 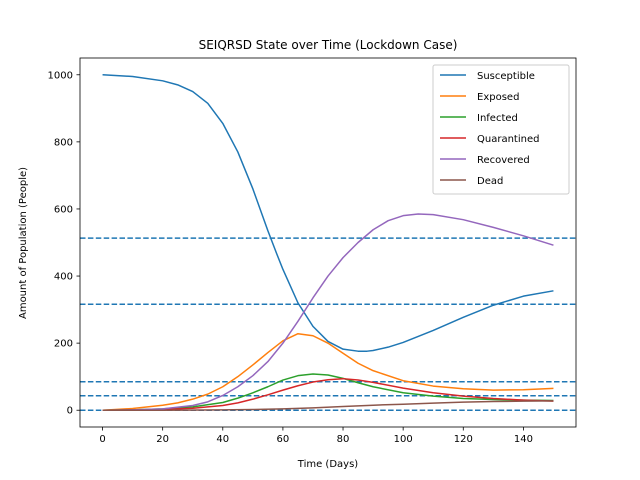 What do you see at coordinates (403, 439) in the screenshot?
I see `x-tick-label: 100` at bounding box center [403, 439].